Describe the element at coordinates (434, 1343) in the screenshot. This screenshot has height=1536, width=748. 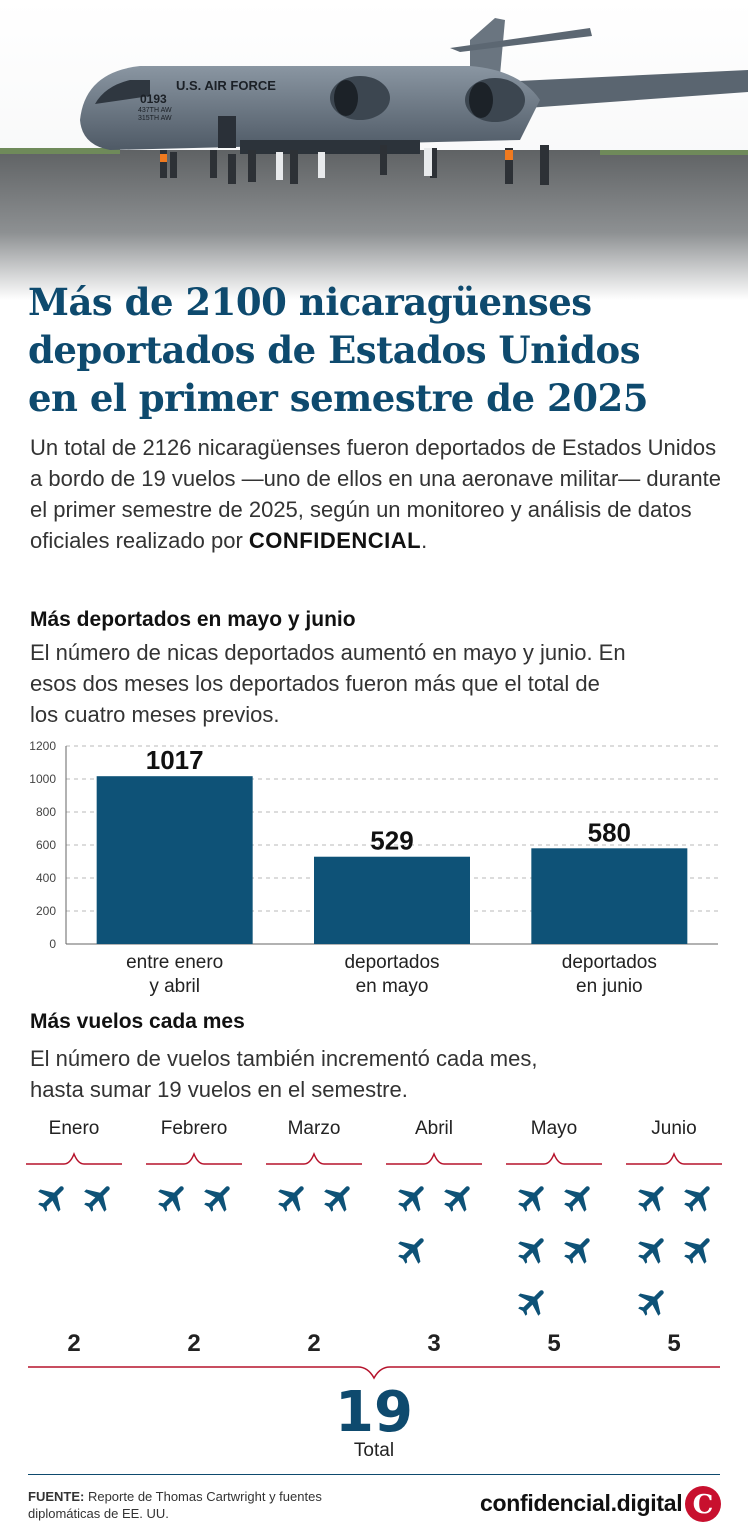
I see `month-flight-count: 3` at that location.